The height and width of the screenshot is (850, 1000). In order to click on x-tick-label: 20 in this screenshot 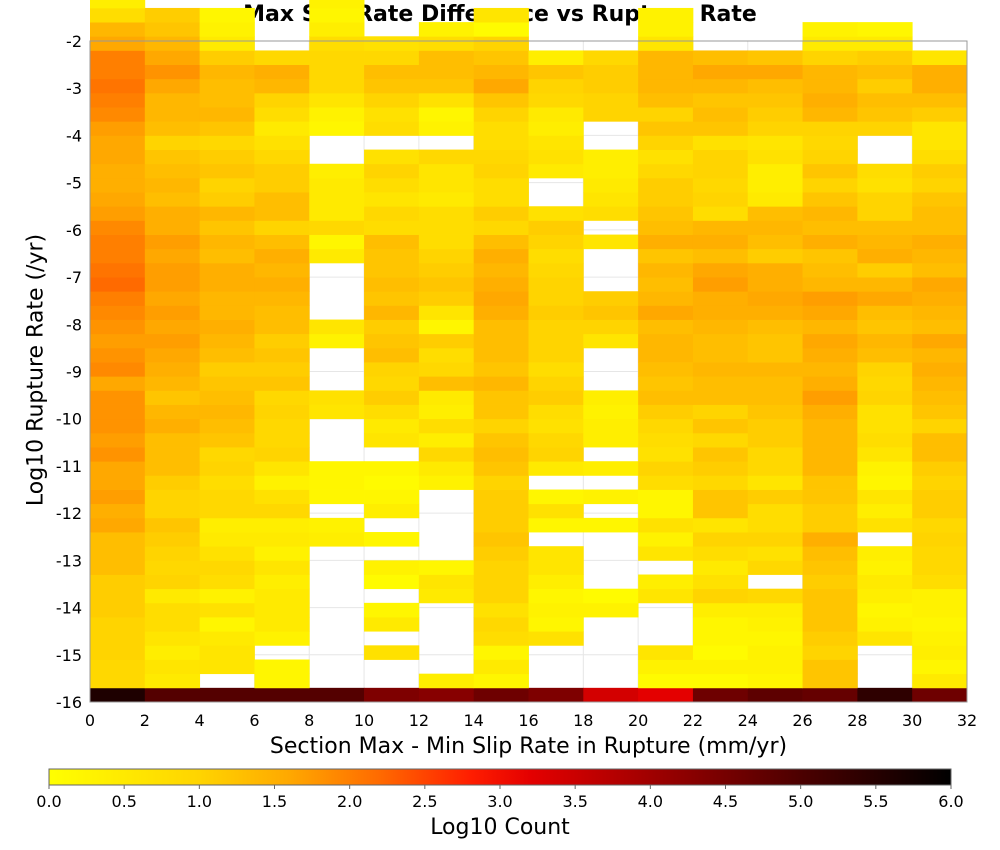, I will do `click(638, 720)`.